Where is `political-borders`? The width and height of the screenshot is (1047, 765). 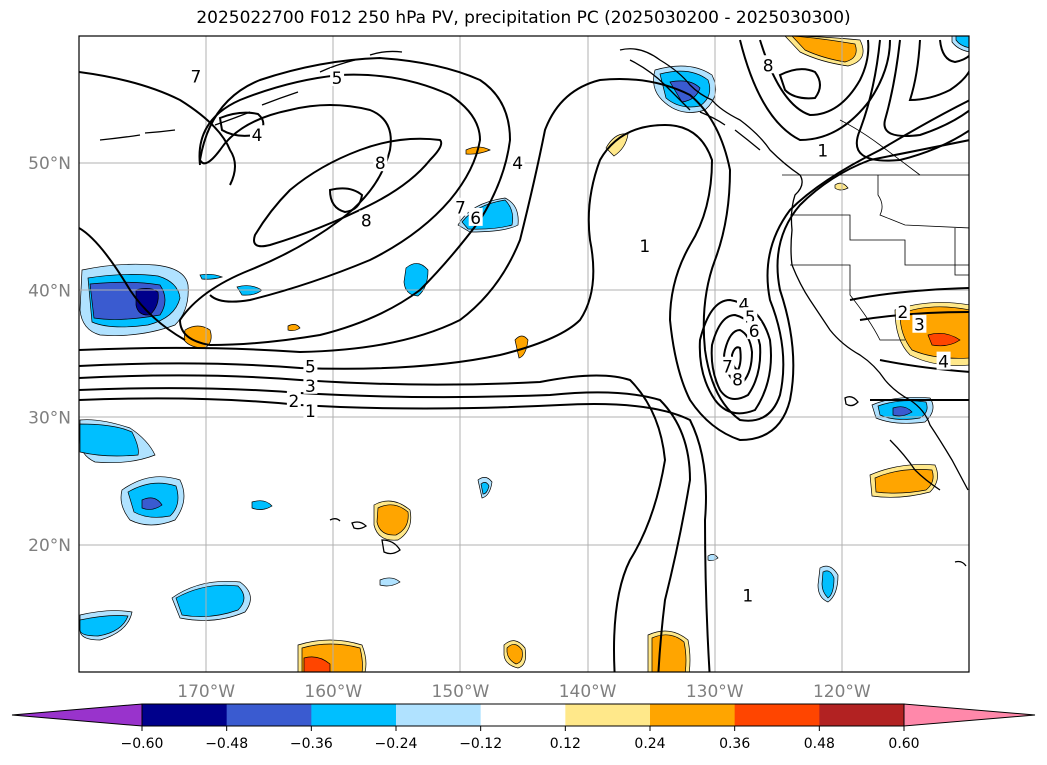
political-borders is located at coordinates (875, 230).